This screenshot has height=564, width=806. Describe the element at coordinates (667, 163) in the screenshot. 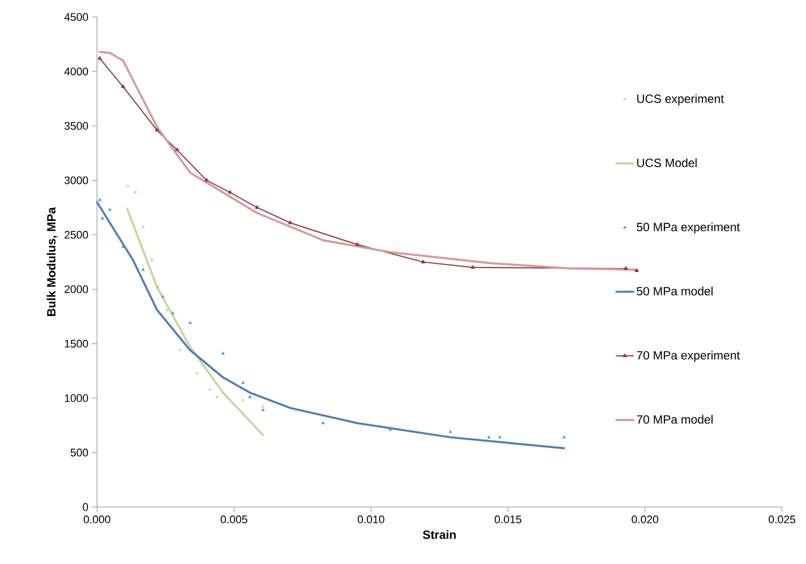

I see `legend-label: UCS Model` at that location.